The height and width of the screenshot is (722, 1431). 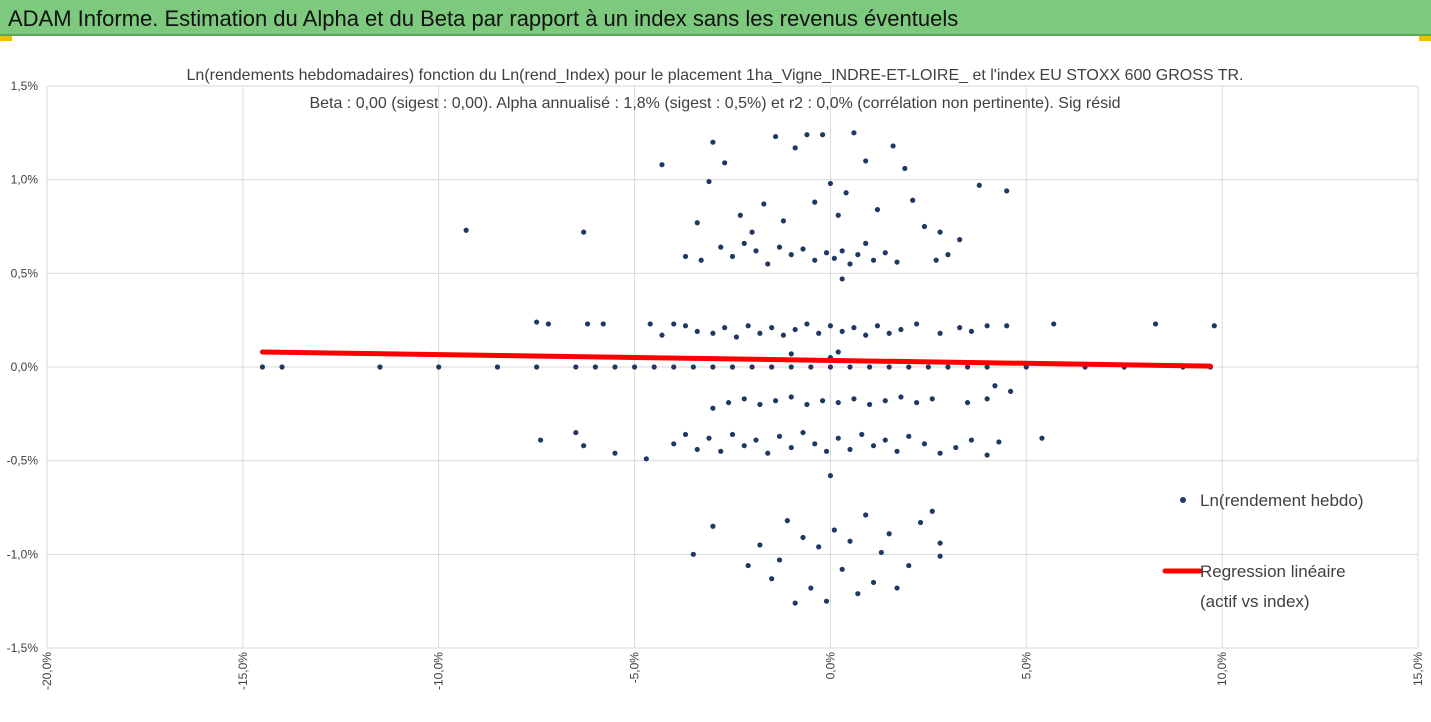 What do you see at coordinates (25, 273) in the screenshot?
I see `y-tick-label: 0,5%` at bounding box center [25, 273].